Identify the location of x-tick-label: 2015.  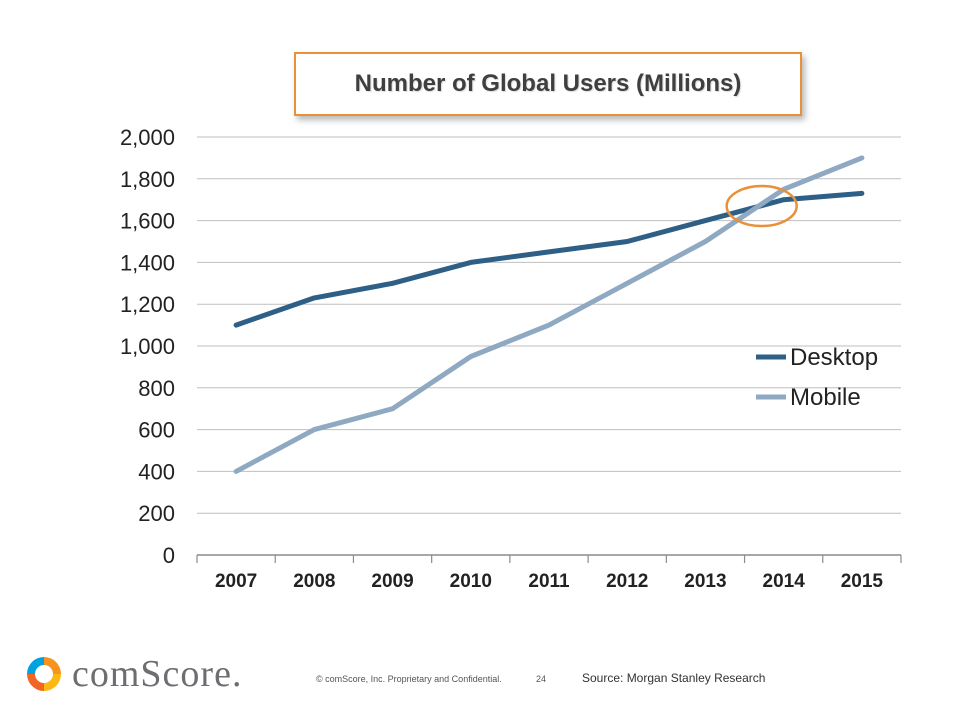
(862, 581).